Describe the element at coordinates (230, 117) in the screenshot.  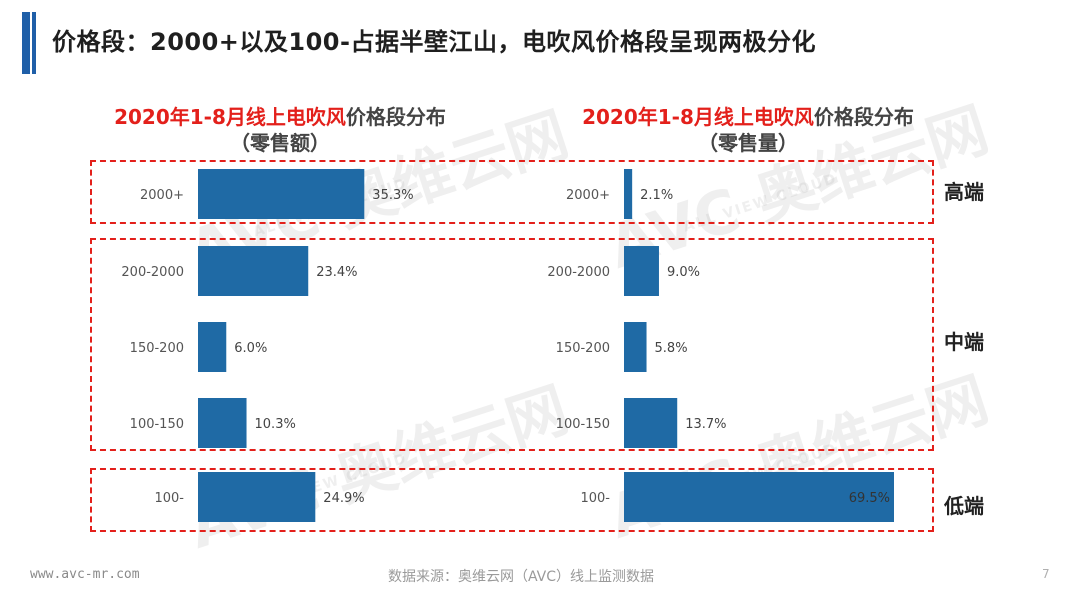
I see `chart-title-left-red: 2020年1-8月线上电吹风` at that location.